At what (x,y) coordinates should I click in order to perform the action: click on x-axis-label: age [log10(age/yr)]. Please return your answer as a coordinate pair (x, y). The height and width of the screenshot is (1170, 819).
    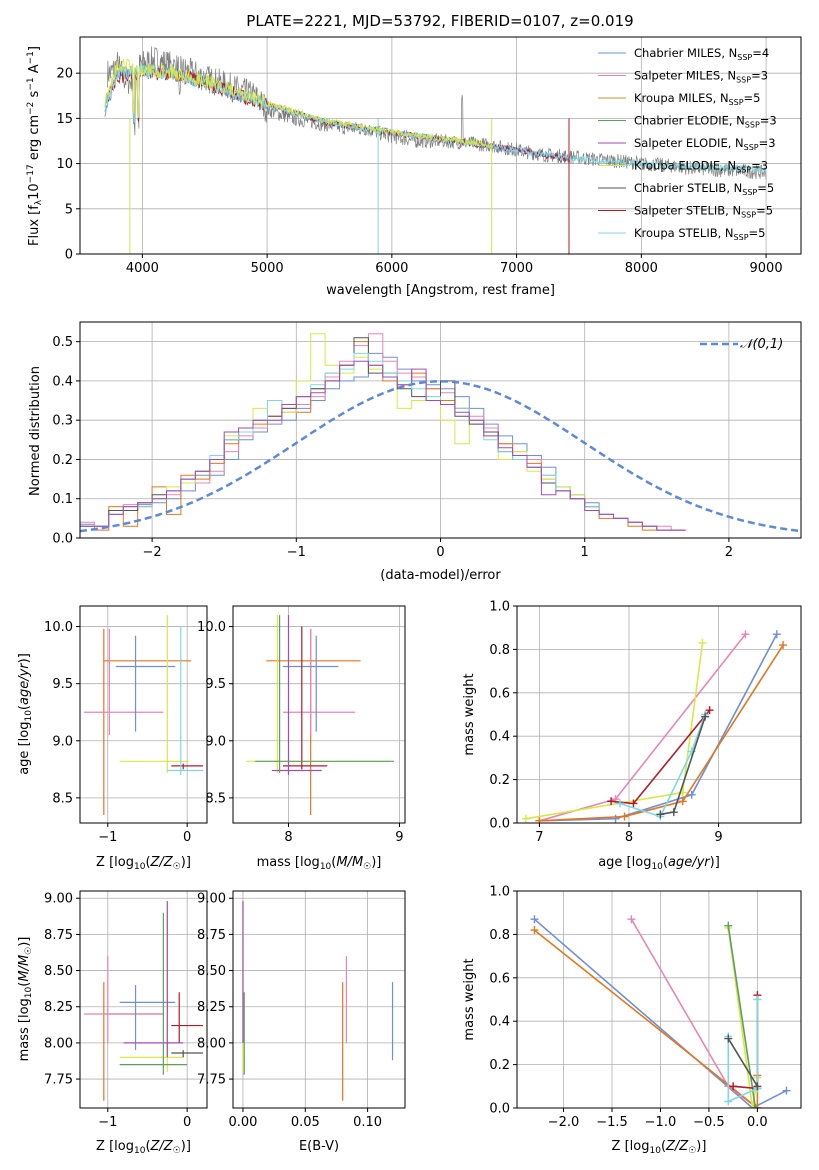
    Looking at the image, I should click on (659, 863).